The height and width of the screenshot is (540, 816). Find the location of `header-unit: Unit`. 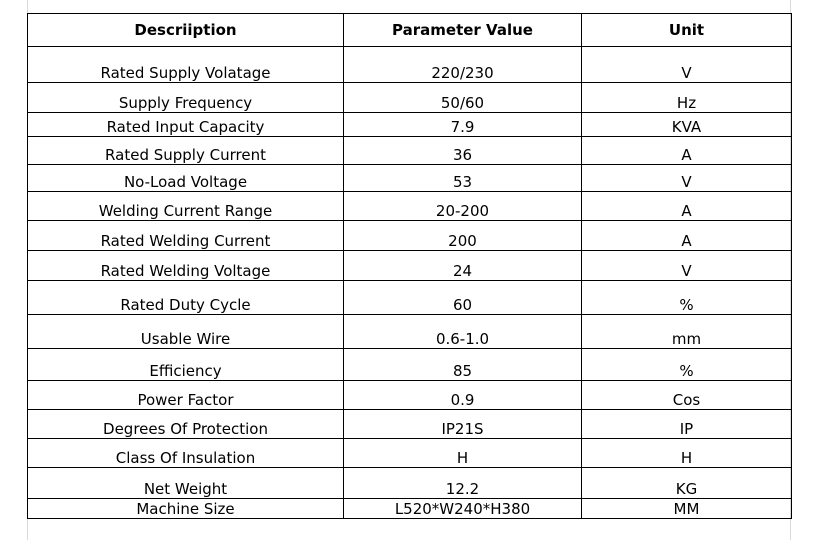

header-unit: Unit is located at coordinates (686, 30).